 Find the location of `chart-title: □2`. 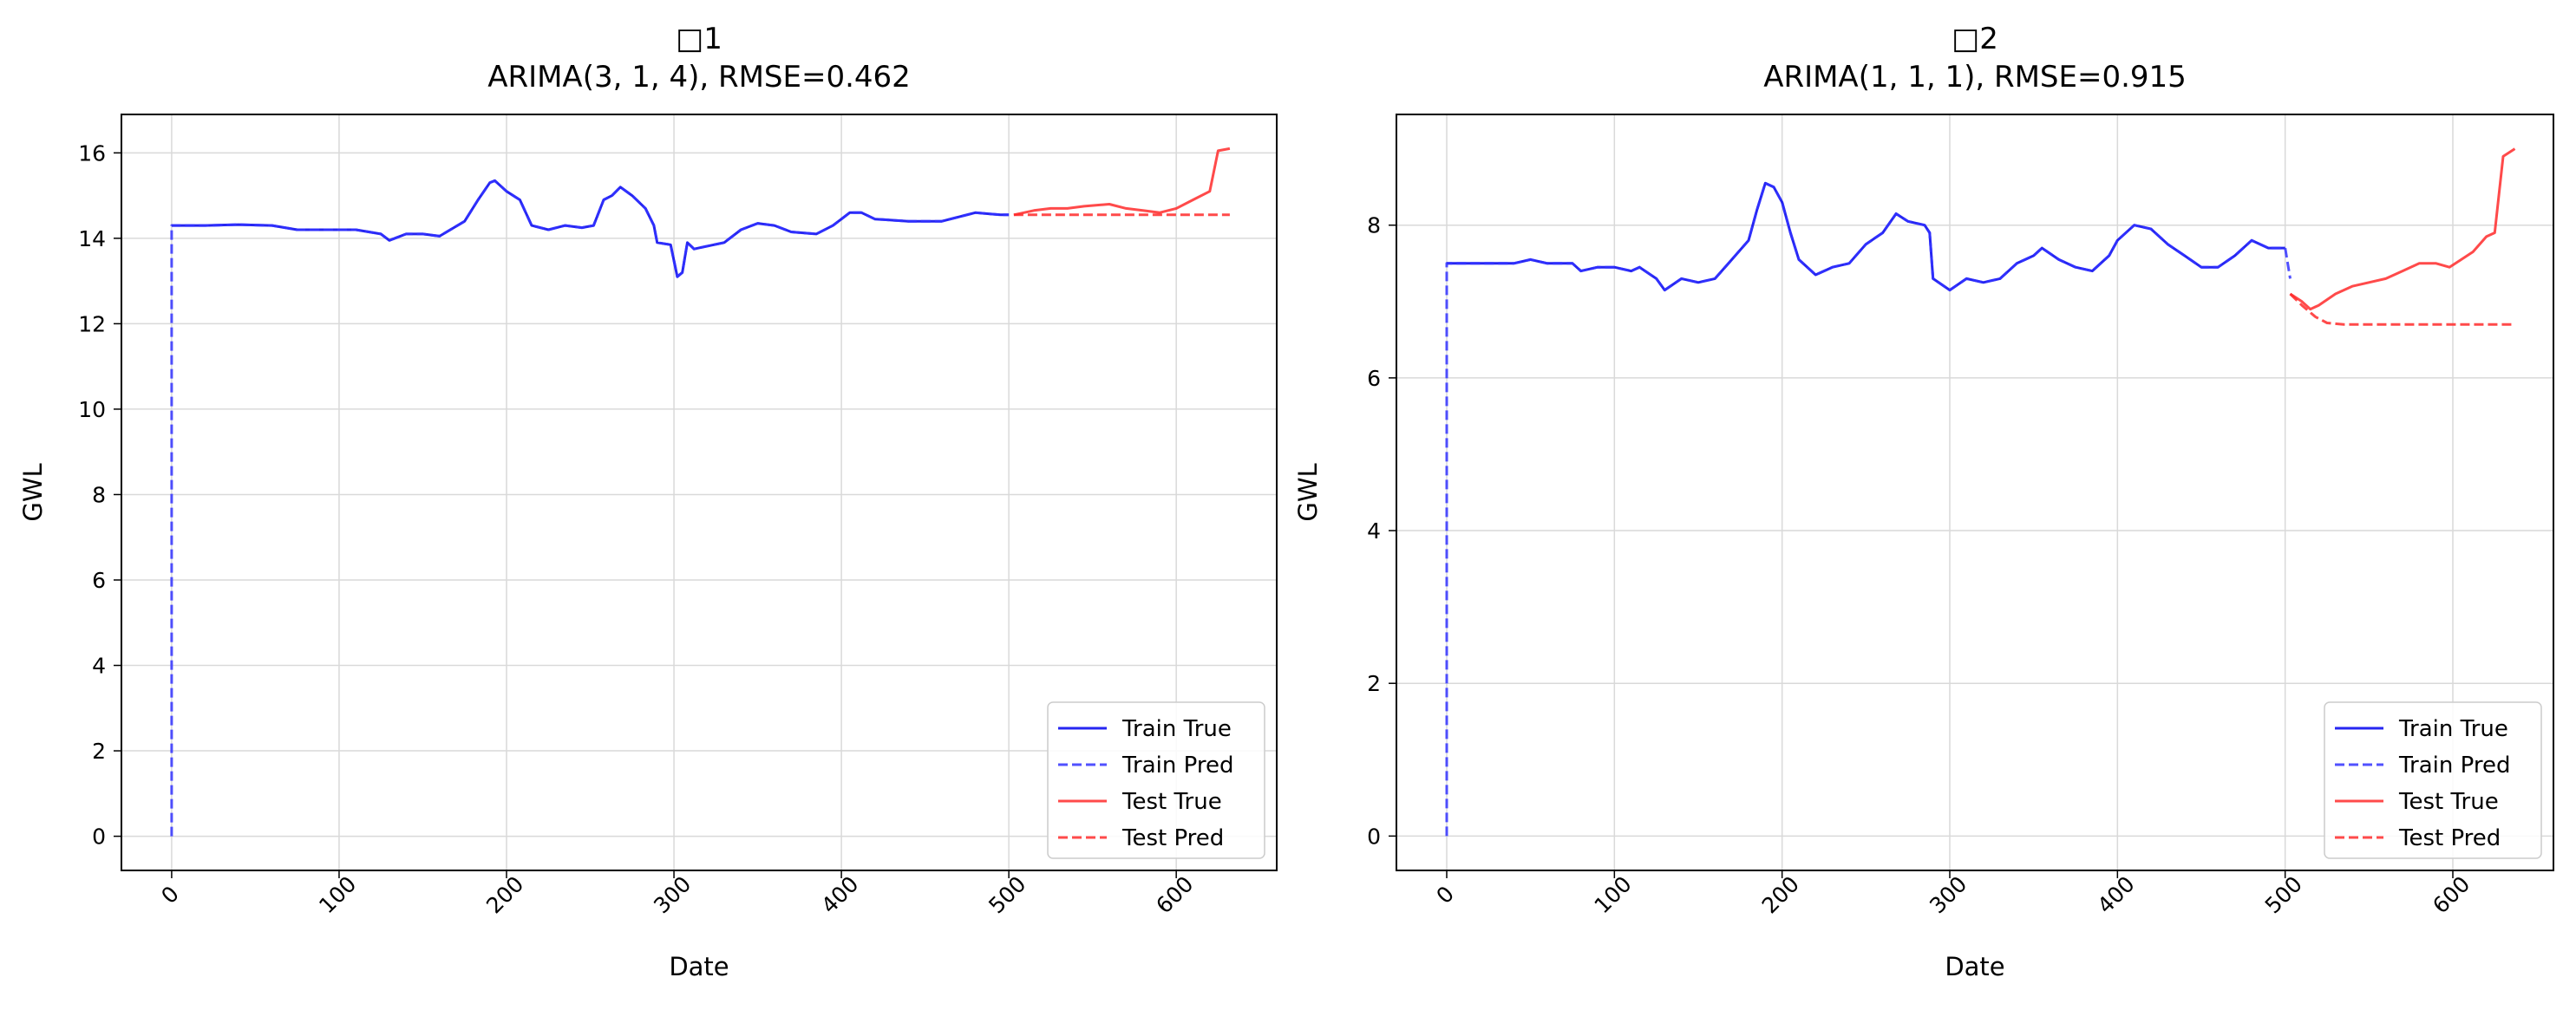

chart-title: □2 is located at coordinates (1975, 39).